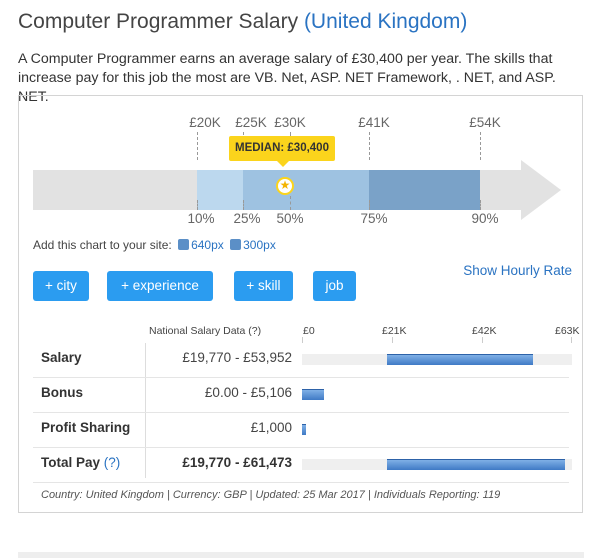 This screenshot has width=602, height=558. Describe the element at coordinates (207, 245) in the screenshot. I see `embed-640-link: 640px` at that location.